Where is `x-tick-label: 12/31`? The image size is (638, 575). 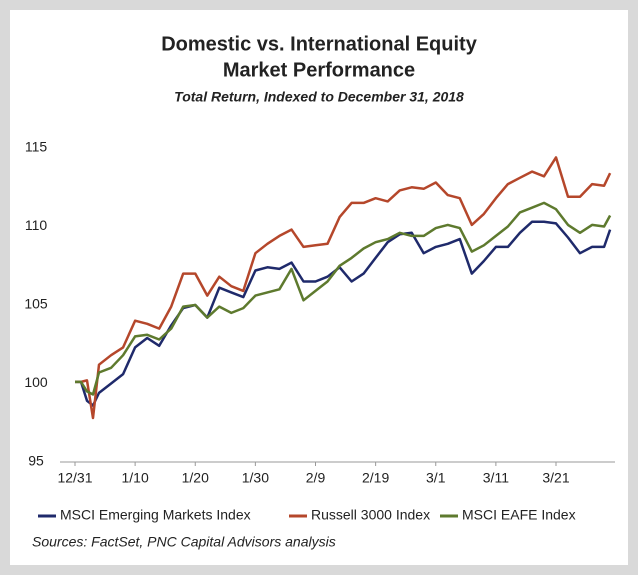 x-tick-label: 12/31 is located at coordinates (74, 478).